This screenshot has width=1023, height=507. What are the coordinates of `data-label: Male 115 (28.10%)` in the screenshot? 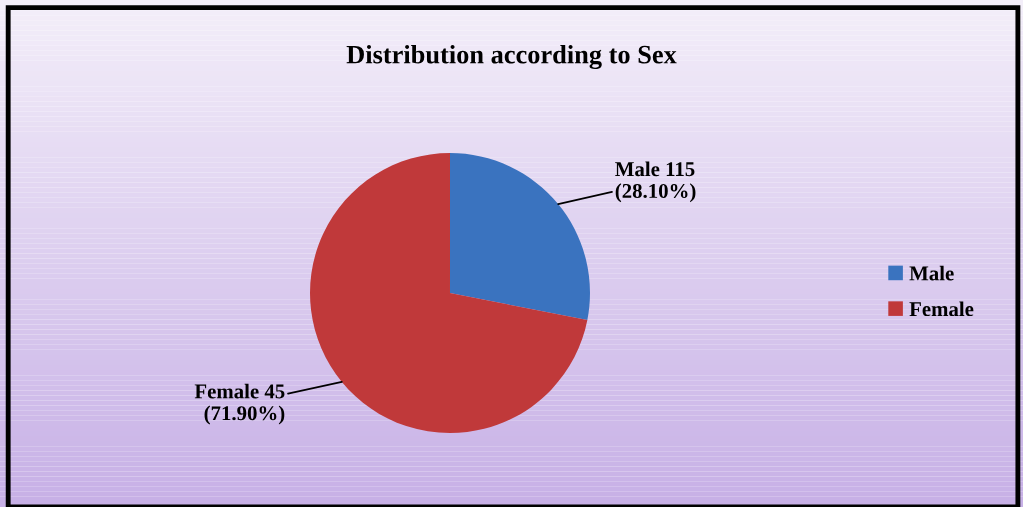 It's located at (655, 182).